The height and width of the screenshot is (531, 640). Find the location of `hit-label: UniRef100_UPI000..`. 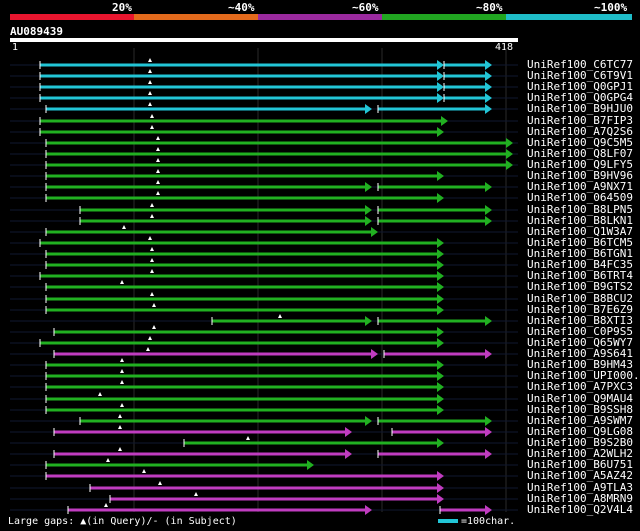

hit-label: UniRef100_UPI000.. is located at coordinates (583, 375).